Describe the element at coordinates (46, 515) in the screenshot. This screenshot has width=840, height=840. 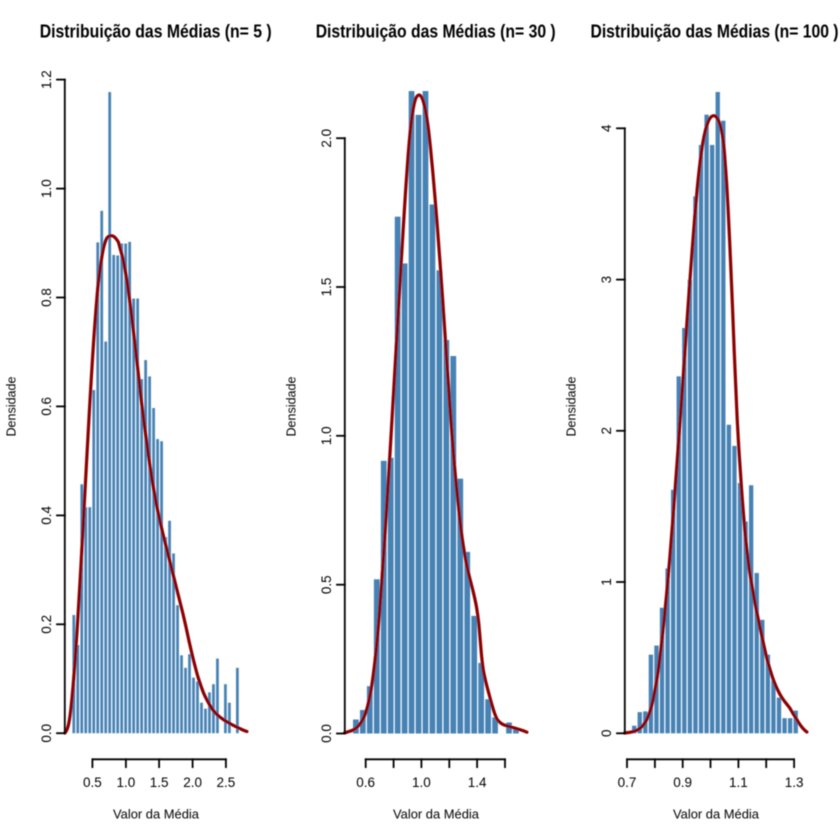
I see `svg-text: 0.4` at that location.